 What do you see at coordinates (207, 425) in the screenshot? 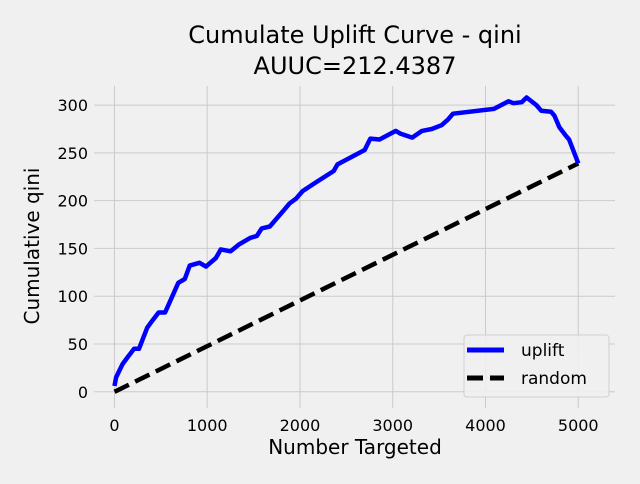
I see `x-tick-label: 1000` at bounding box center [207, 425].